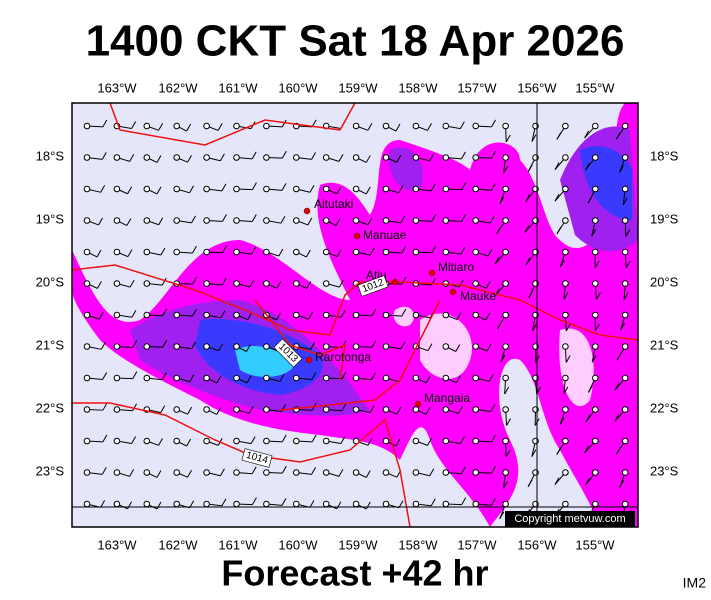  What do you see at coordinates (358, 87) in the screenshot?
I see `longitude-label: 159°W` at bounding box center [358, 87].